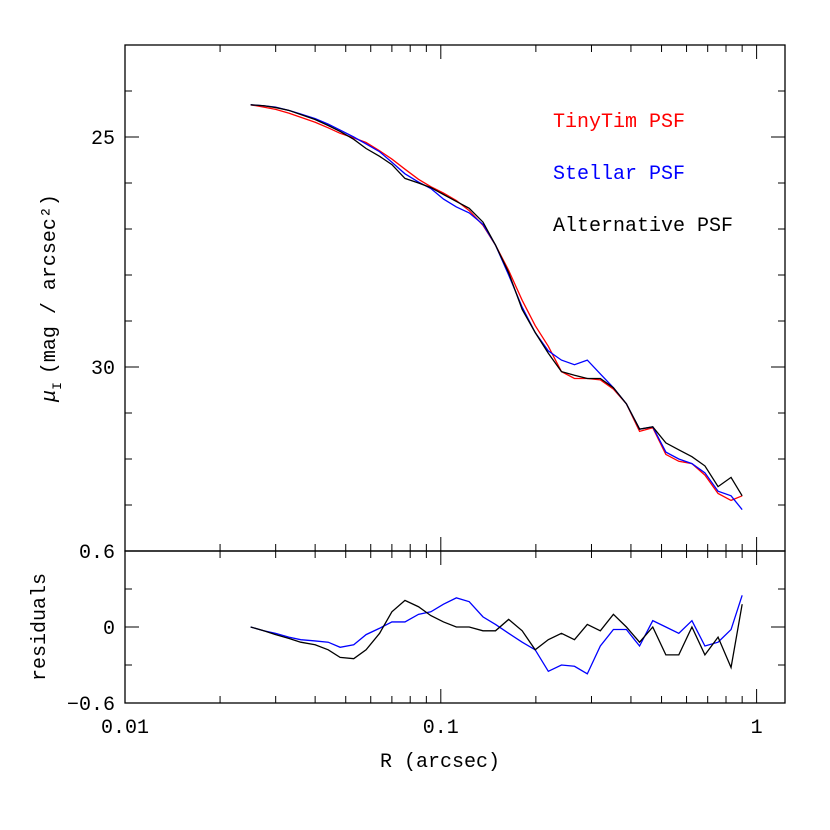  Describe the element at coordinates (109, 629) in the screenshot. I see `y-tick-label: 0` at that location.